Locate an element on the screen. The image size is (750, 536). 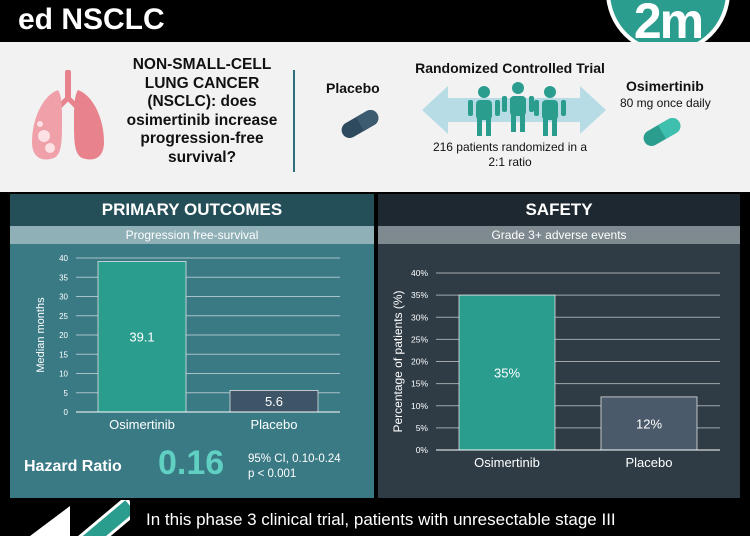
y-tick-label: 5% is located at coordinates (422, 428).